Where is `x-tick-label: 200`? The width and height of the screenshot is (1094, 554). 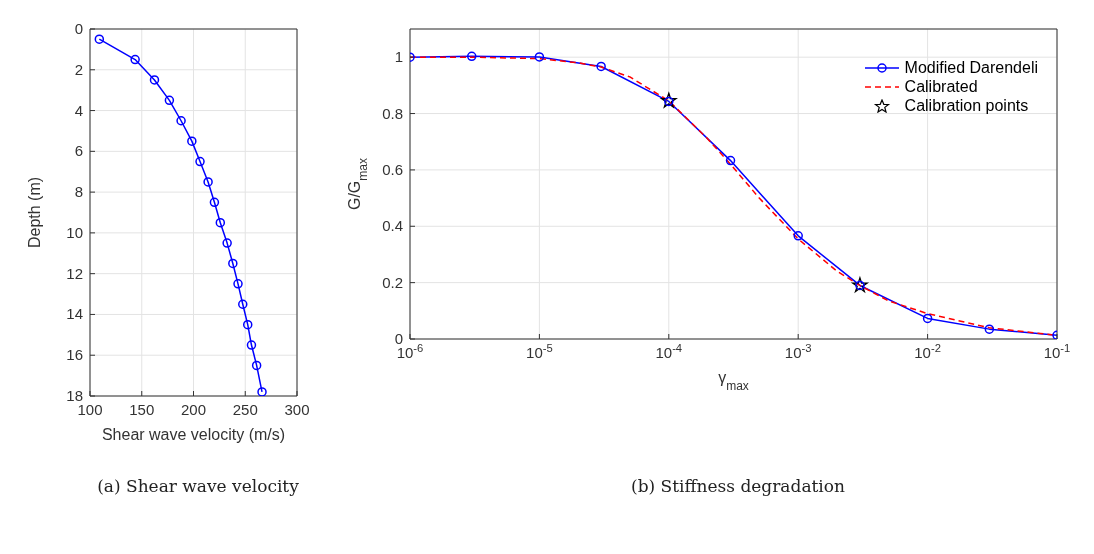
x-tick-label: 200 is located at coordinates (193, 409).